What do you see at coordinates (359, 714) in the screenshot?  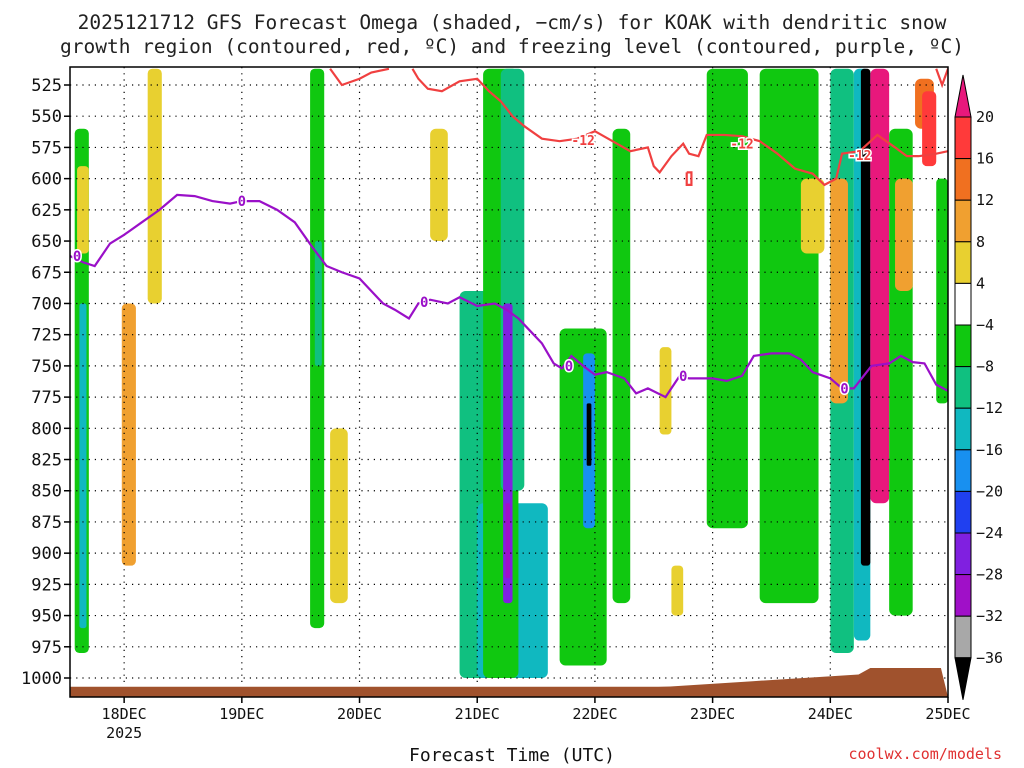 I see `x-tick-label: 20DEC` at bounding box center [359, 714].